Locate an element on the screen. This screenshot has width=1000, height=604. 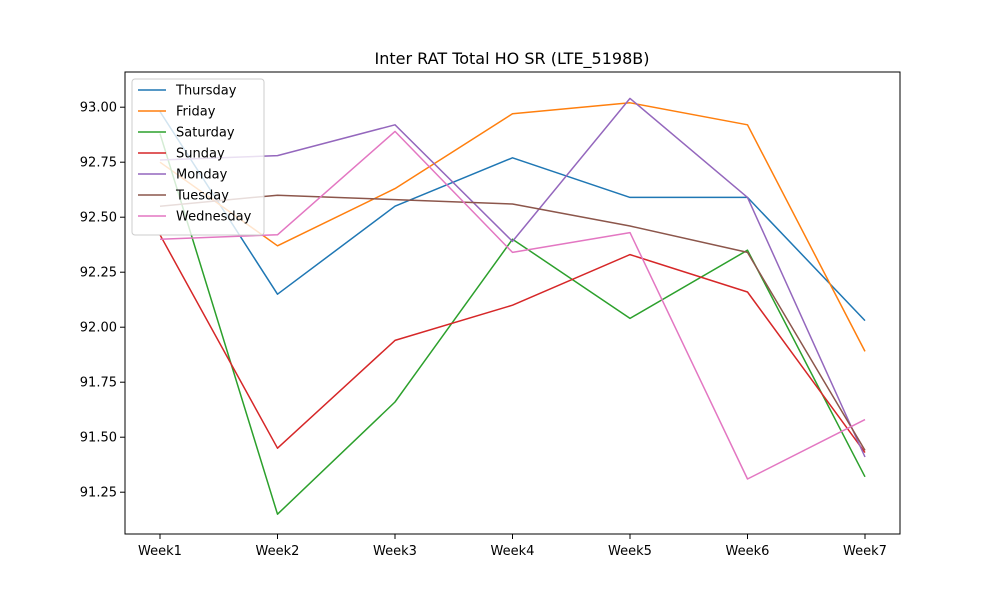
x-tick-label: Week2 is located at coordinates (278, 551).